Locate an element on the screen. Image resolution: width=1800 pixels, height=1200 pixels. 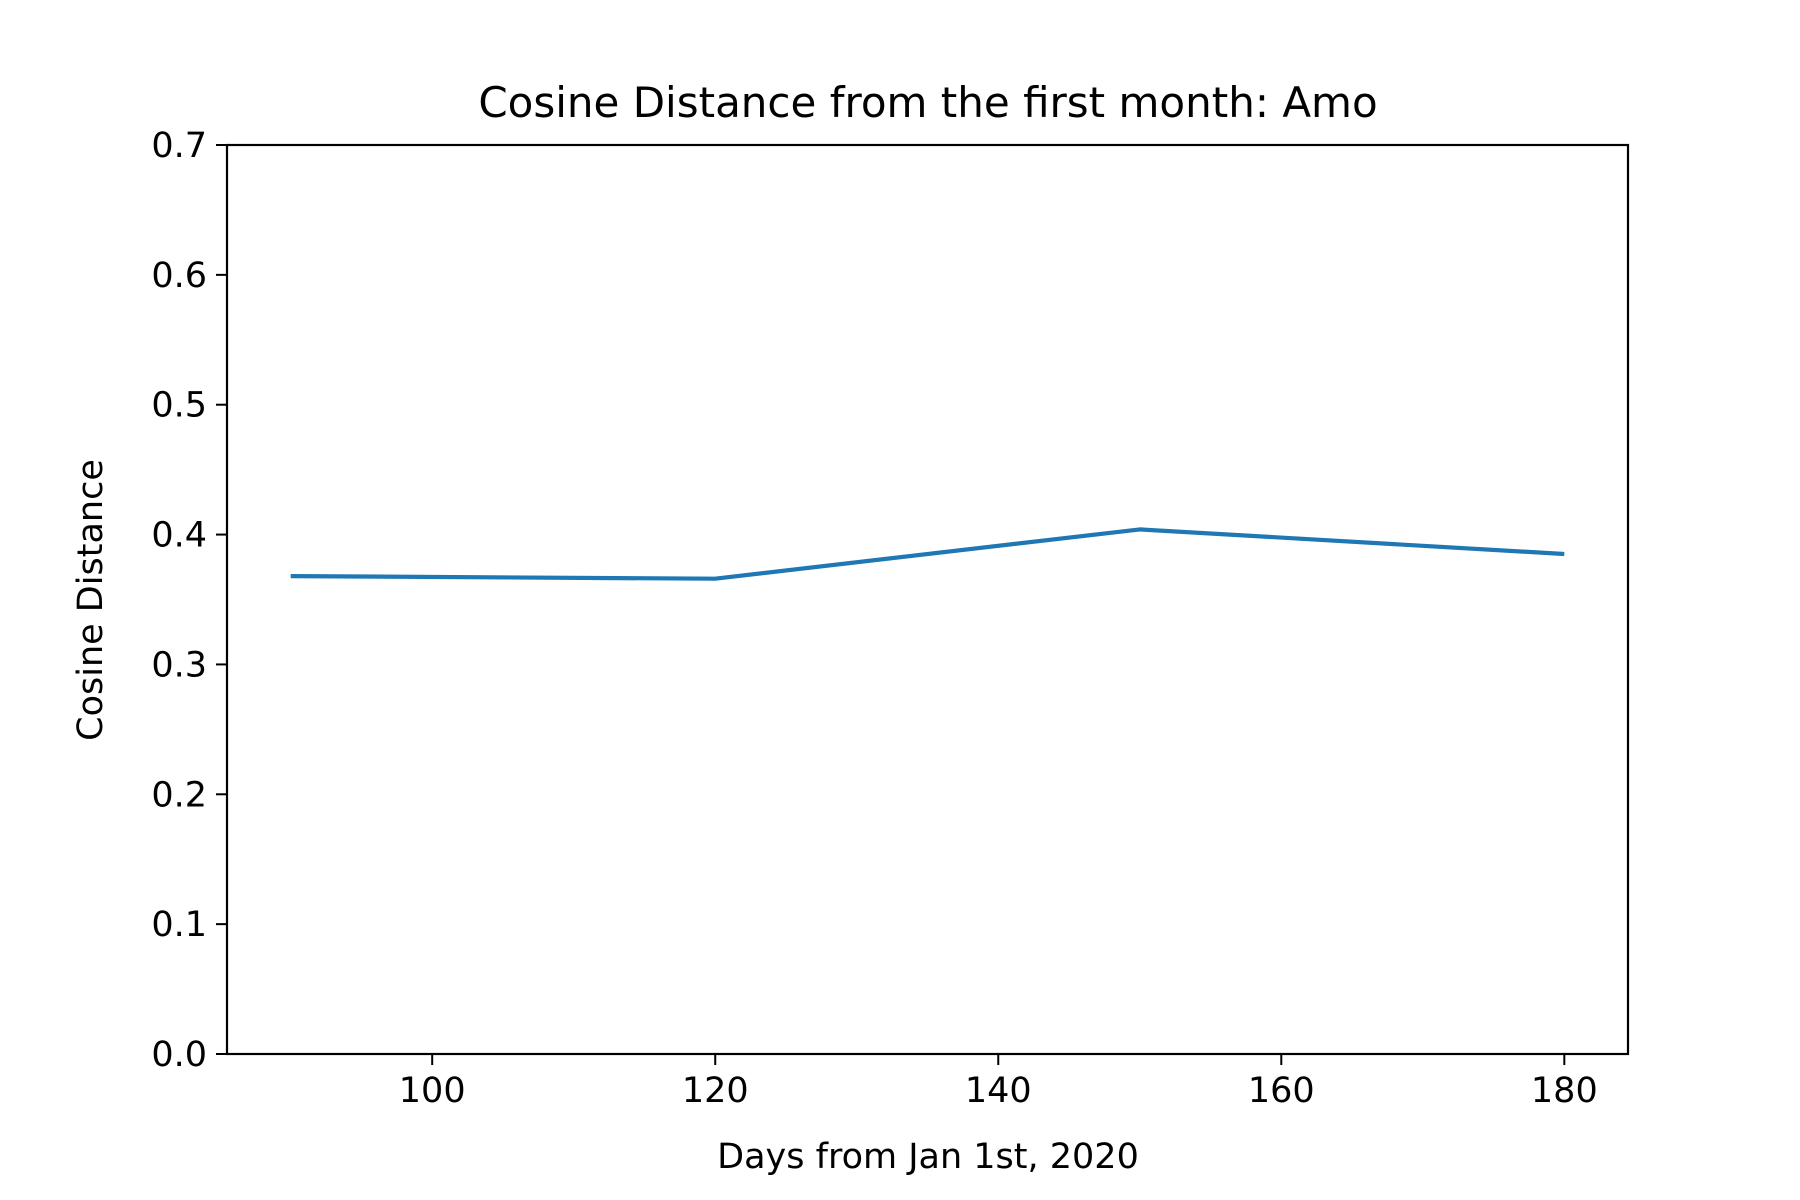
x-tick-label: 160 is located at coordinates (1281, 1091).